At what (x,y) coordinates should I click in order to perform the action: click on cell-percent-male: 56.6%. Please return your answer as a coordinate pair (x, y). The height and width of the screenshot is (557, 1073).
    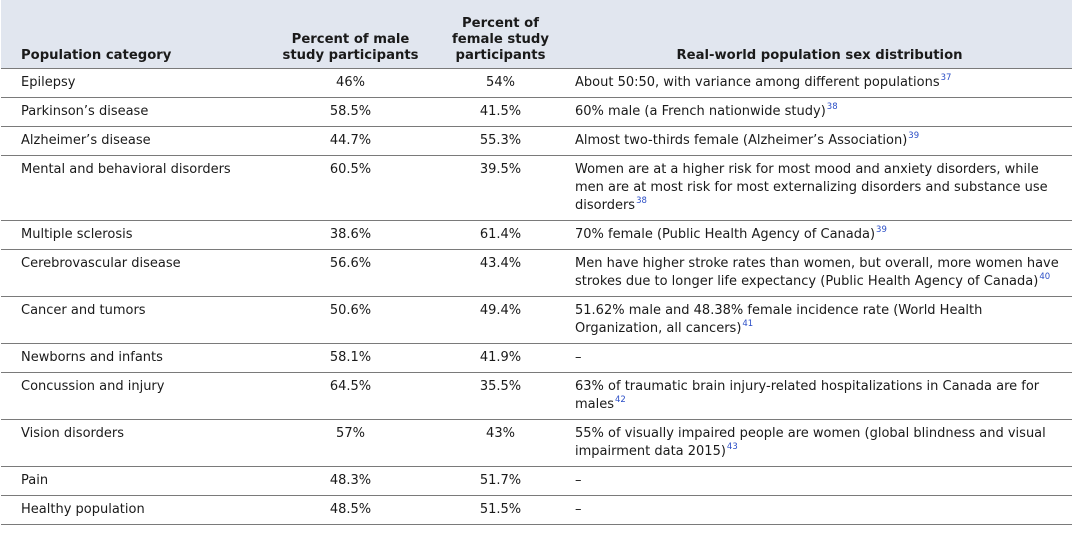
    Looking at the image, I should click on (350, 263).